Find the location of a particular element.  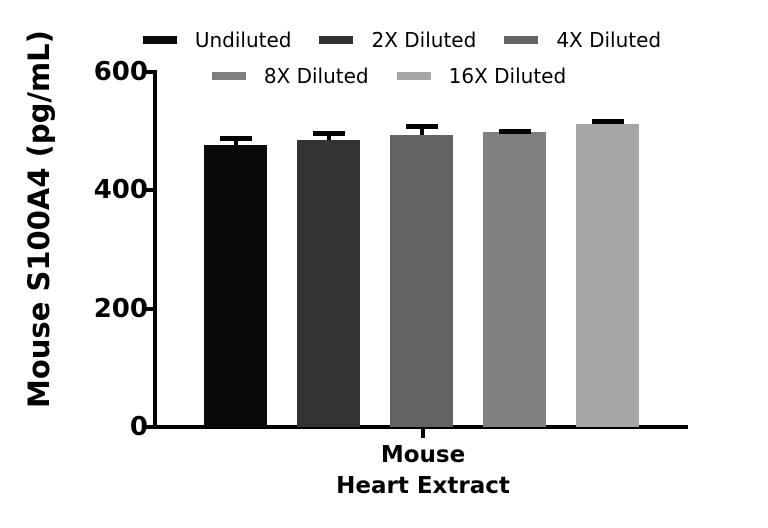

legend-item-2x-diluted: 2X Diluted is located at coordinates (397, 40).